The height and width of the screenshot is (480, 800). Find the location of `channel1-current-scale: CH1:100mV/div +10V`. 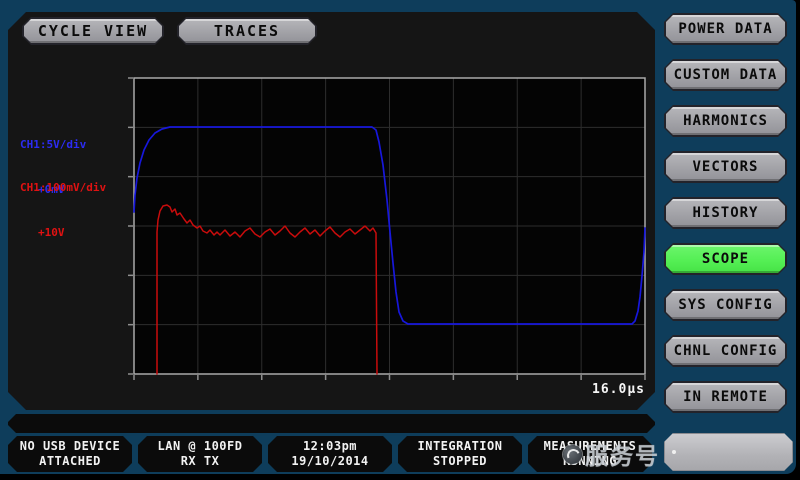

channel1-current-scale: CH1:100mV/div +10V is located at coordinates (63, 210).